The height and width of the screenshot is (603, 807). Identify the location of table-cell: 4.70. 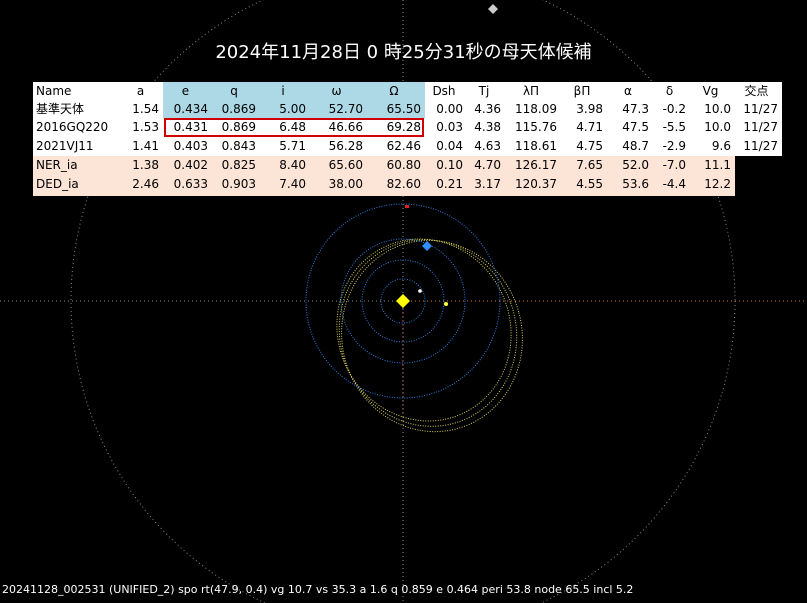
(486, 165).